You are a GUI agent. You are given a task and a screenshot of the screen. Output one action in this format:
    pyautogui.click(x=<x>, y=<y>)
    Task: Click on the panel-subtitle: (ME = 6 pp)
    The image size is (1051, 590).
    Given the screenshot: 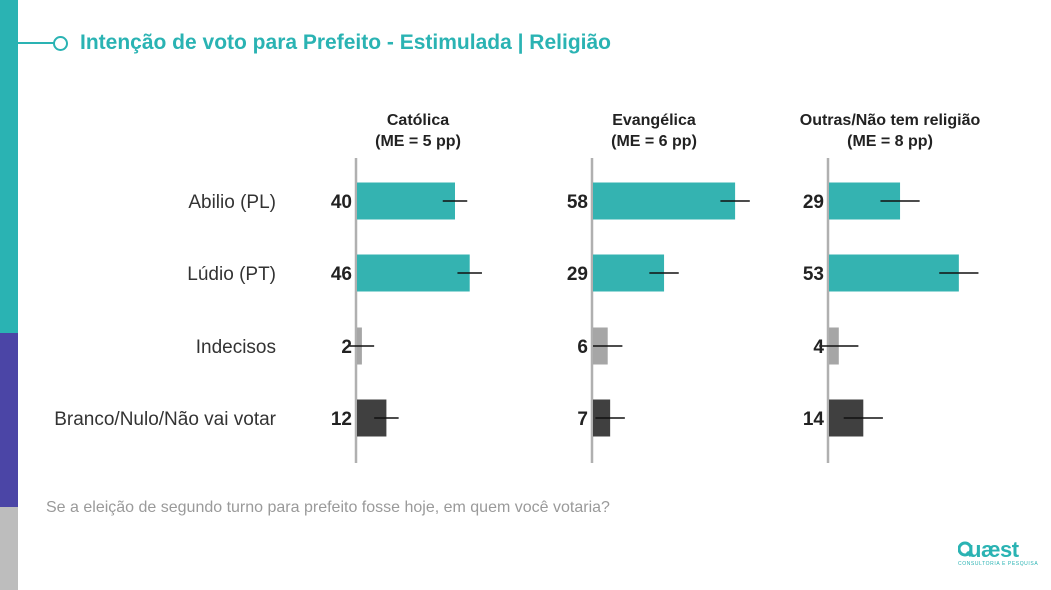 What is the action you would take?
    pyautogui.click(x=654, y=141)
    